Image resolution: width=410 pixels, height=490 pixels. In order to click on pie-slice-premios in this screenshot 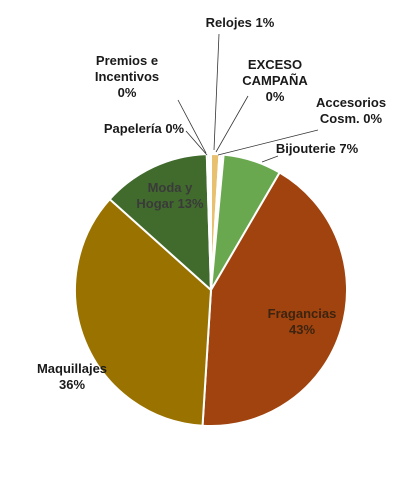, I will do `click(209, 221)`.